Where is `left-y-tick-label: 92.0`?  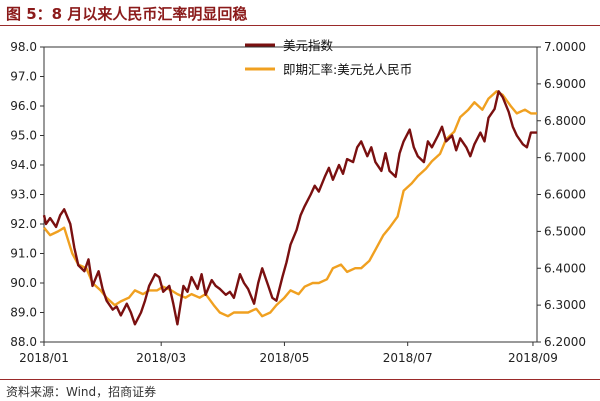
left-y-tick-label: 92.0 is located at coordinates (23, 224).